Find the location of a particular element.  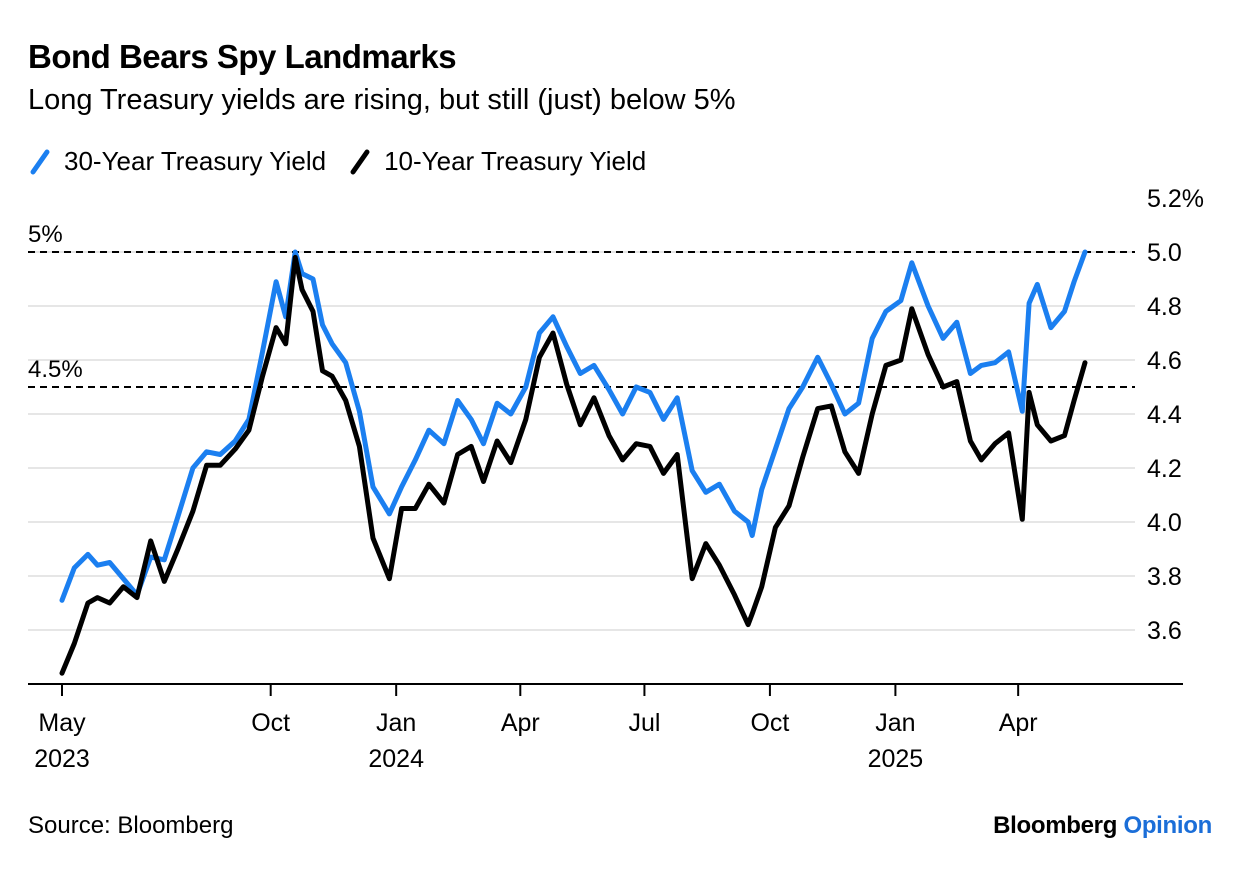

reference-line-label: 5% is located at coordinates (45, 234).